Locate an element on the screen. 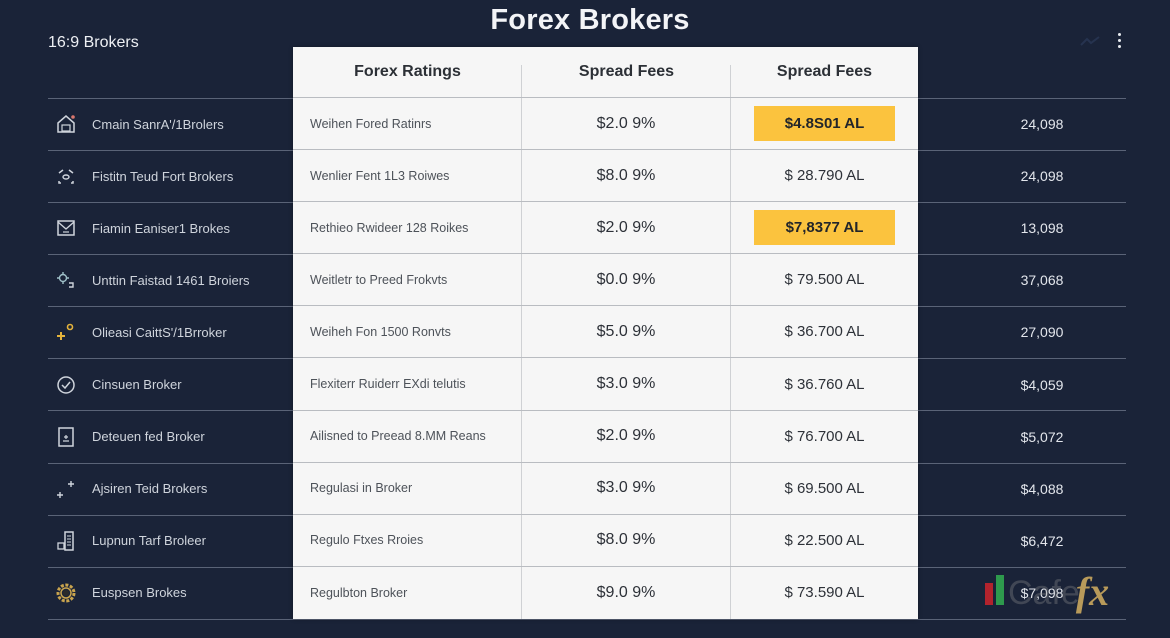  value-cell: 37,068 is located at coordinates (1042, 280).